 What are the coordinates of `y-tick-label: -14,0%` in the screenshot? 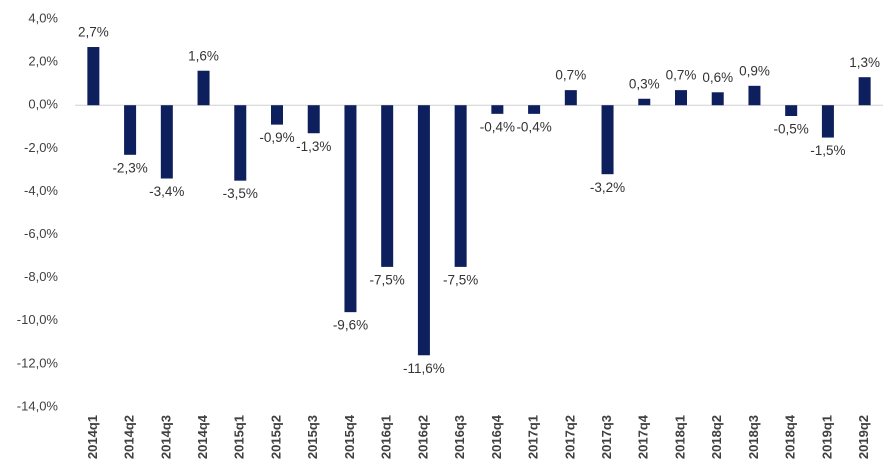 It's located at (38, 405).